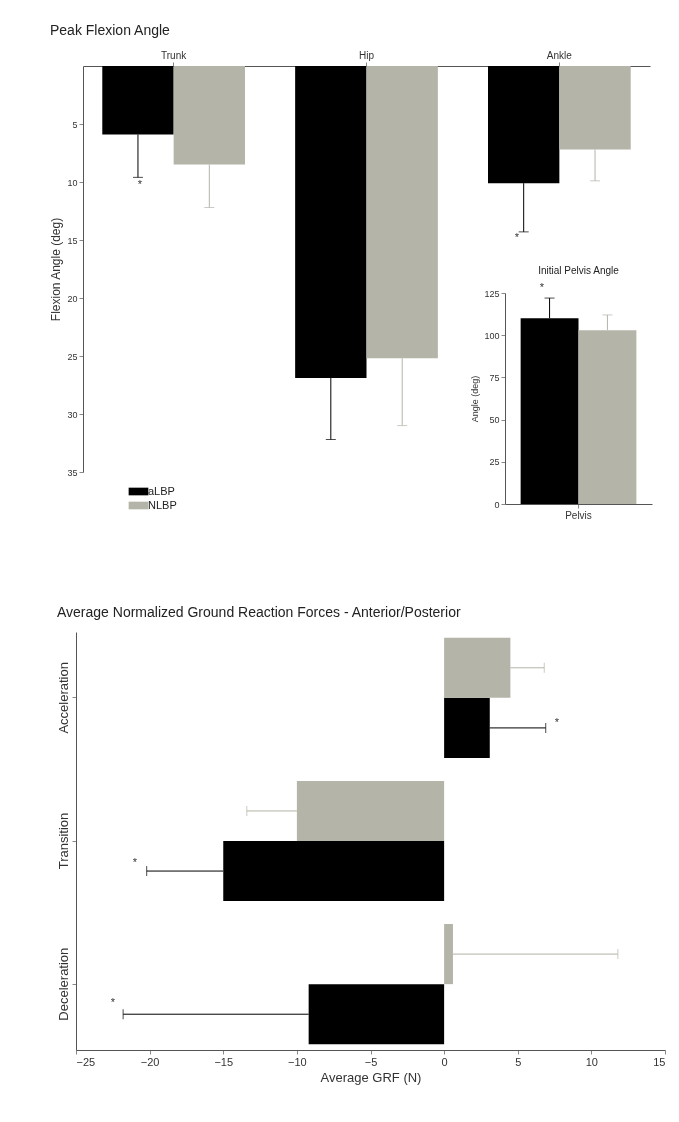 This screenshot has width=679, height=1122. What do you see at coordinates (72, 298) in the screenshot?
I see `y-tick-label: 20` at bounding box center [72, 298].